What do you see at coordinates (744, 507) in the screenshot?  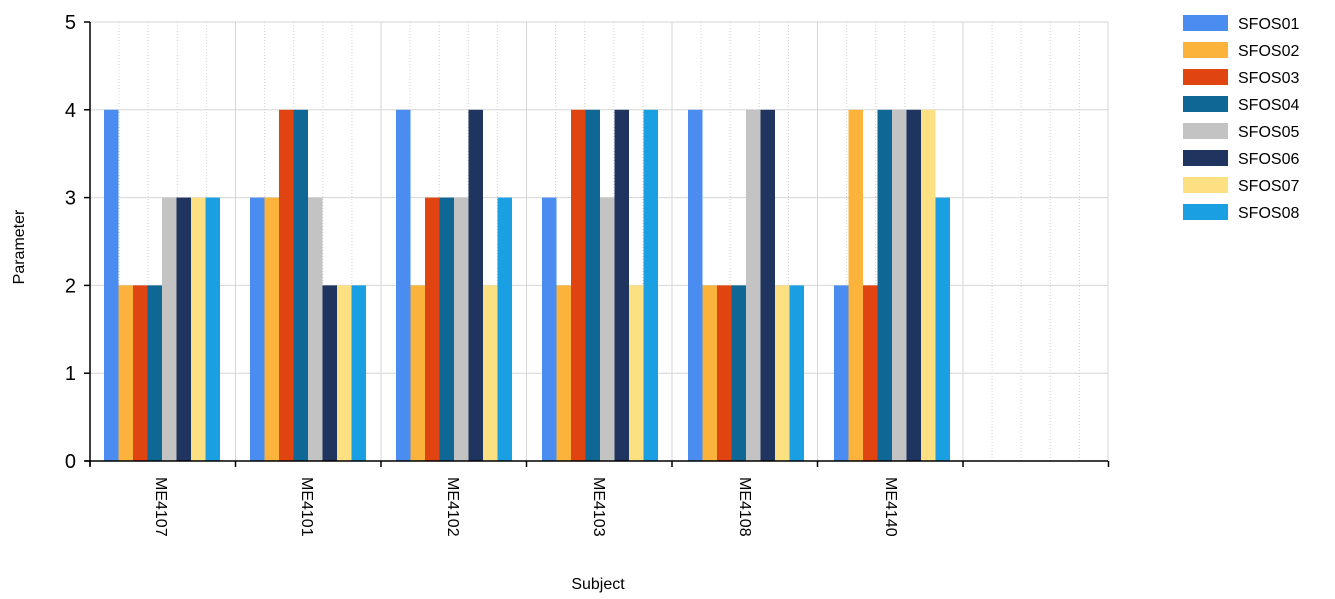 I see `x-tick-label: ME4108` at bounding box center [744, 507].